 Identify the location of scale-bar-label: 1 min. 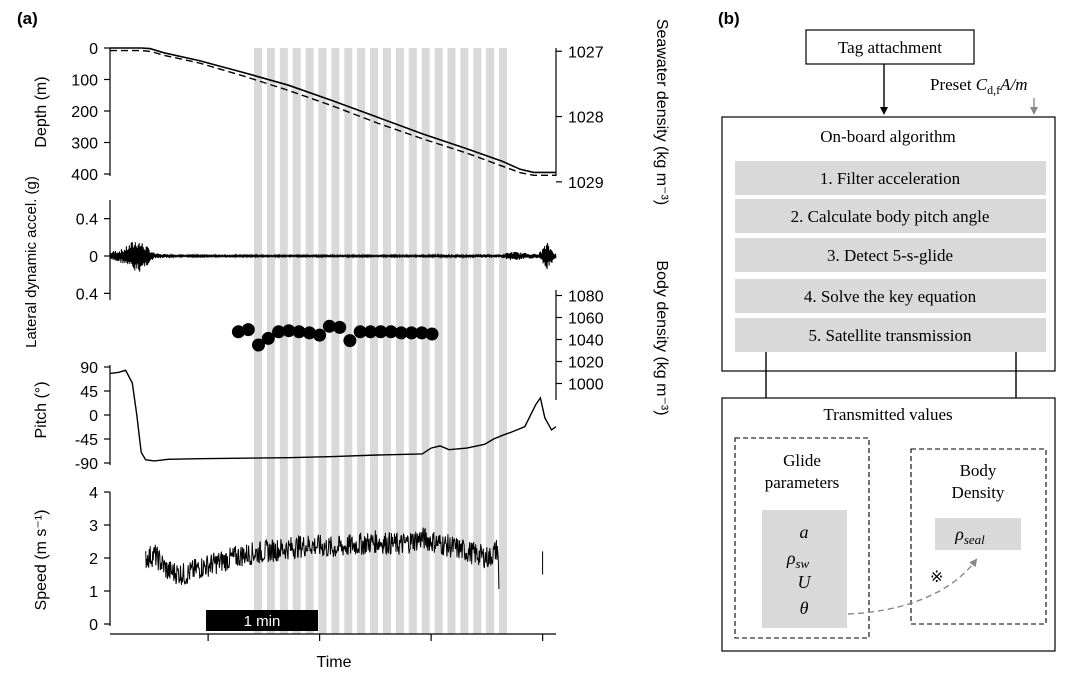
(262, 621).